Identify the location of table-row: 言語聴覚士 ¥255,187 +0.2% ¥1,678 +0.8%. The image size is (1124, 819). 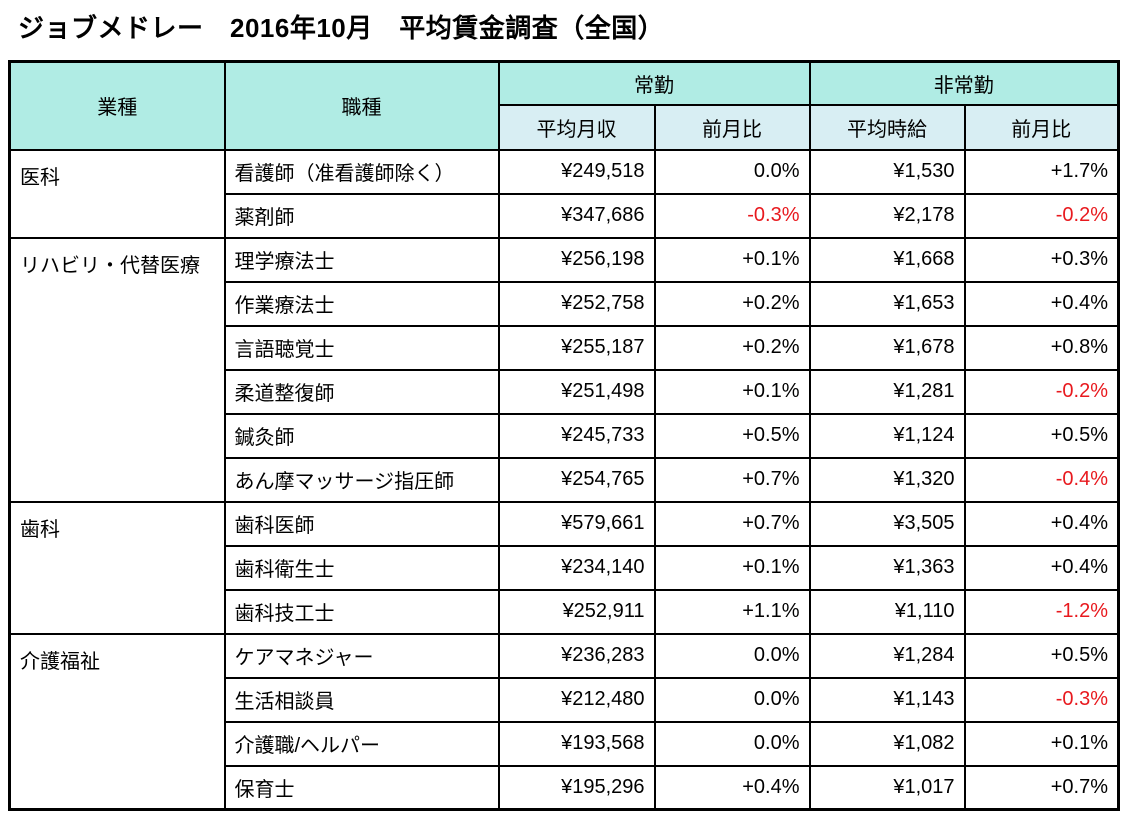
(565, 347).